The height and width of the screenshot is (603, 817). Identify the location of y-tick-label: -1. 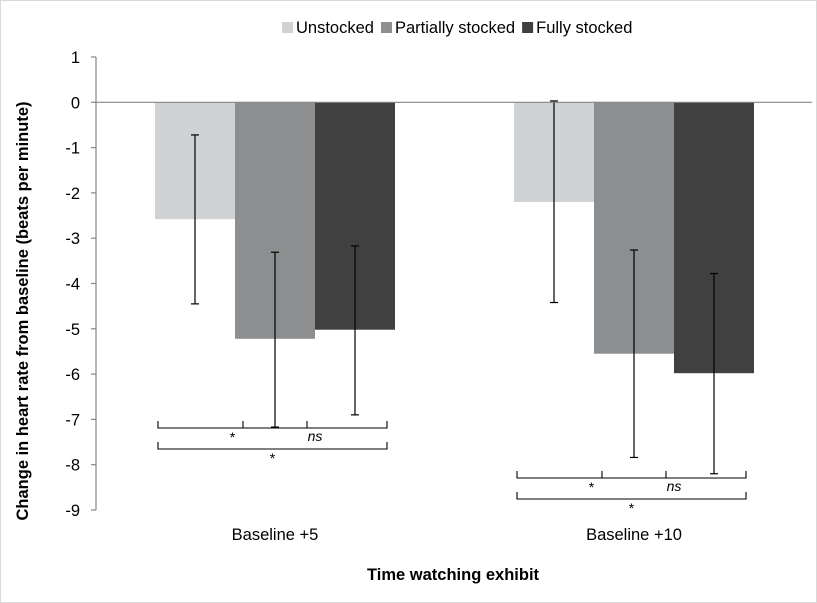
(72, 149).